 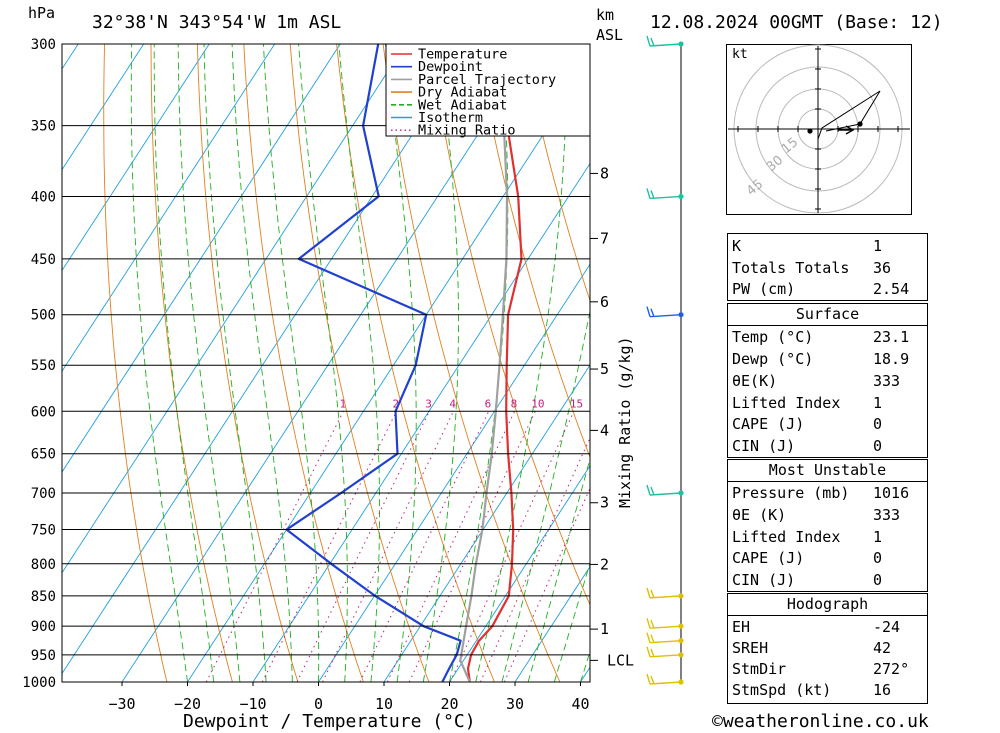 I want to click on k-index-label: K, so click(x=737, y=246).